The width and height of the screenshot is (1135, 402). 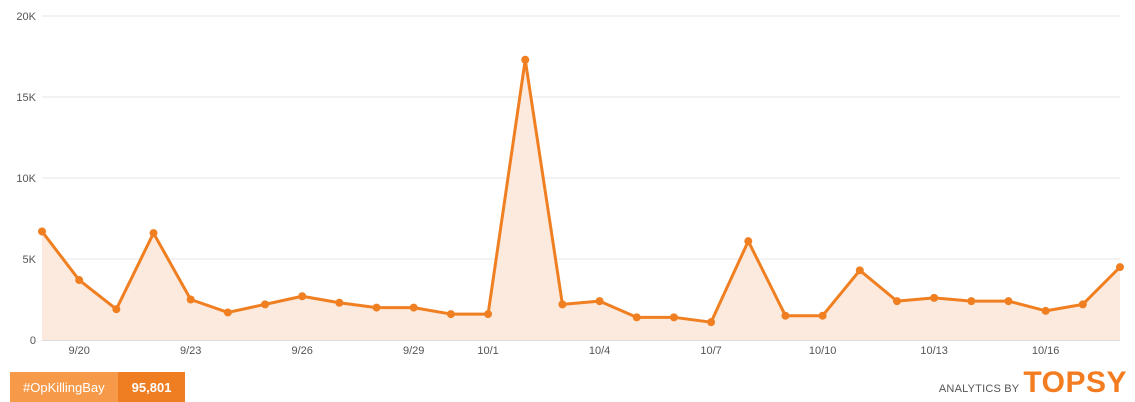 What do you see at coordinates (487, 351) in the screenshot?
I see `x-tick-label: 10/1` at bounding box center [487, 351].